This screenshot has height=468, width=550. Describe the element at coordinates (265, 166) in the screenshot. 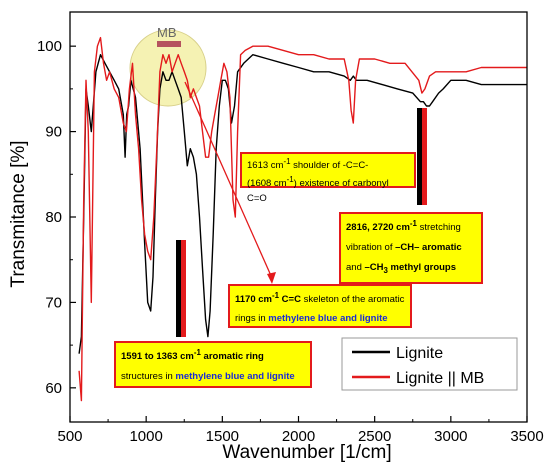

I see `a1-l1: 1613 cm` at that location.